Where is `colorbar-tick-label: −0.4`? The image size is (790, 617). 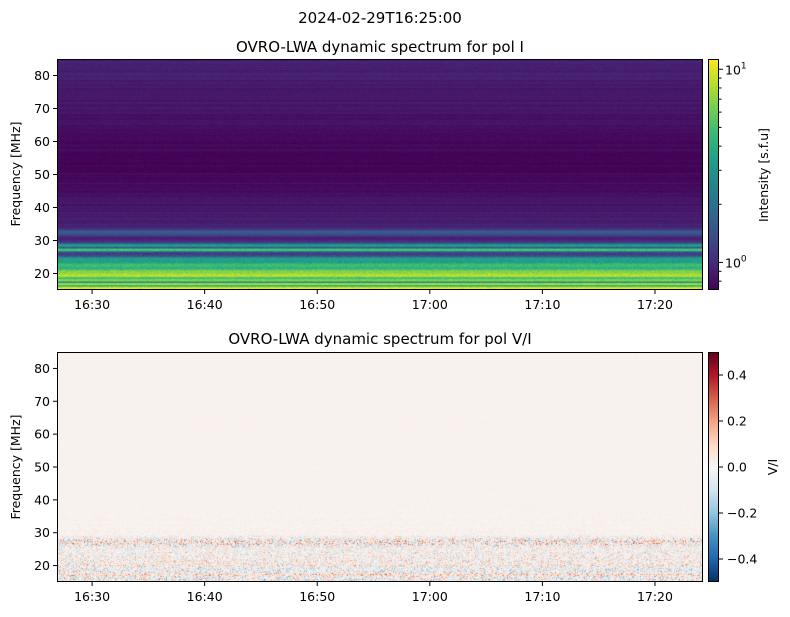
colorbar-tick-label: −0.4 is located at coordinates (742, 559).